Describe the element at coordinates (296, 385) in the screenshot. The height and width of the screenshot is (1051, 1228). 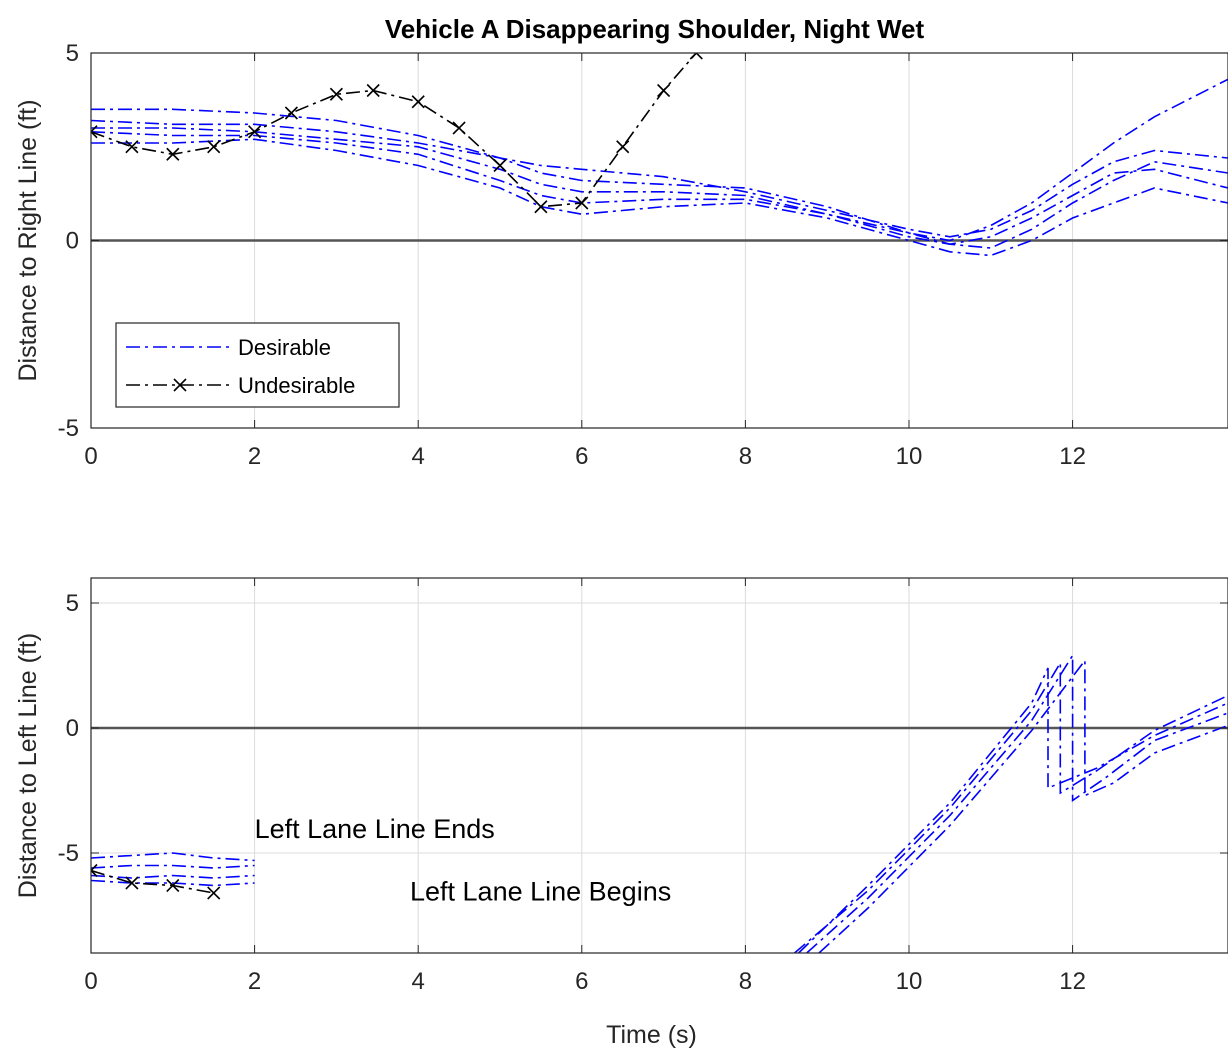
I see `legend-label-undesirable: Undesirable` at that location.